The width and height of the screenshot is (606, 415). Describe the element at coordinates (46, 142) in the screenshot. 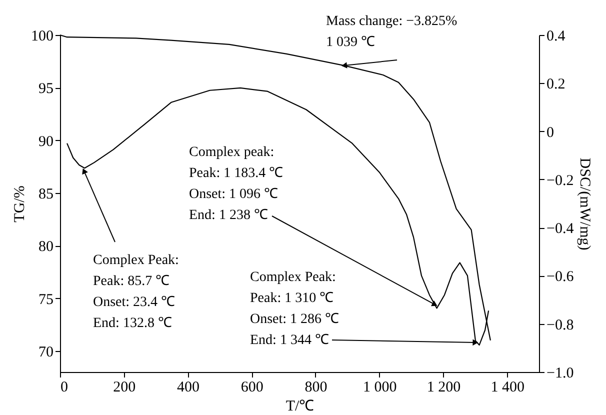

I see `y-tick-label: 90` at that location.